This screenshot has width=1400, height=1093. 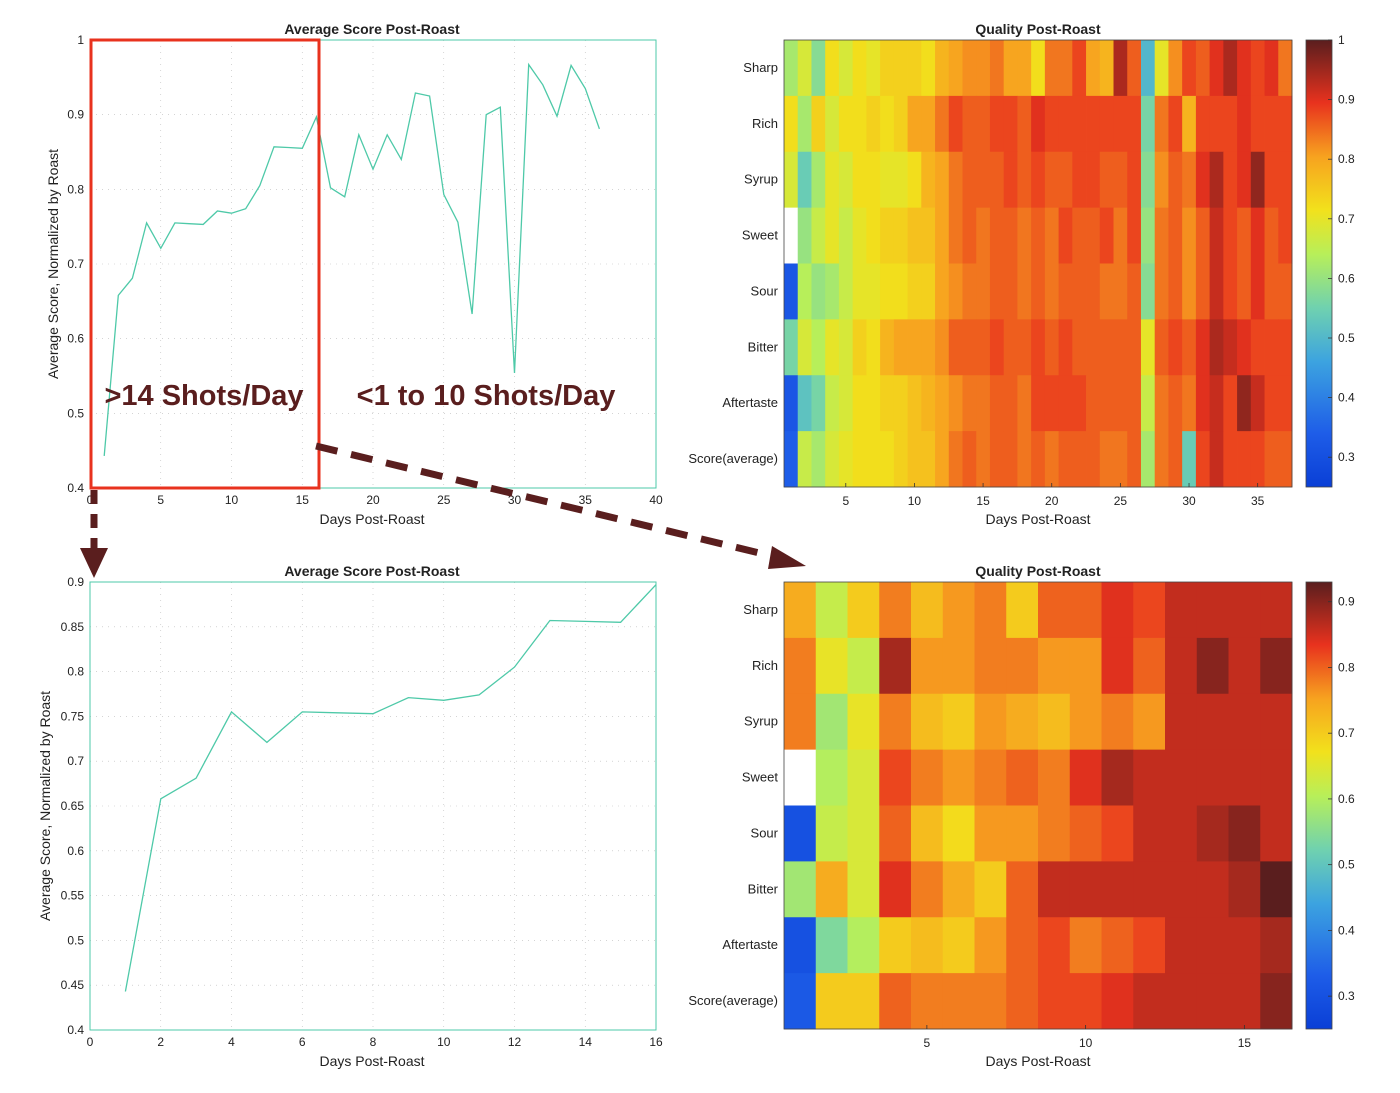 What do you see at coordinates (75, 851) in the screenshot?
I see `y-tick-label: 0.6` at bounding box center [75, 851].